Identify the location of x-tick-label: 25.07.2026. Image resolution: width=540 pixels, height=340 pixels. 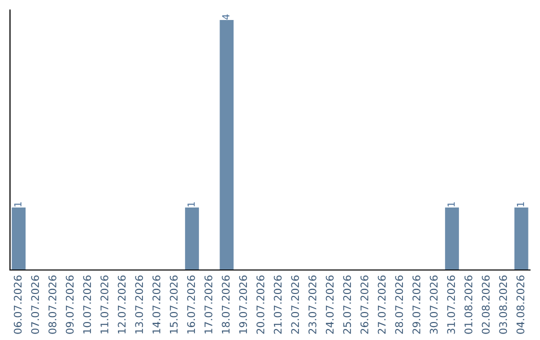
(347, 305).